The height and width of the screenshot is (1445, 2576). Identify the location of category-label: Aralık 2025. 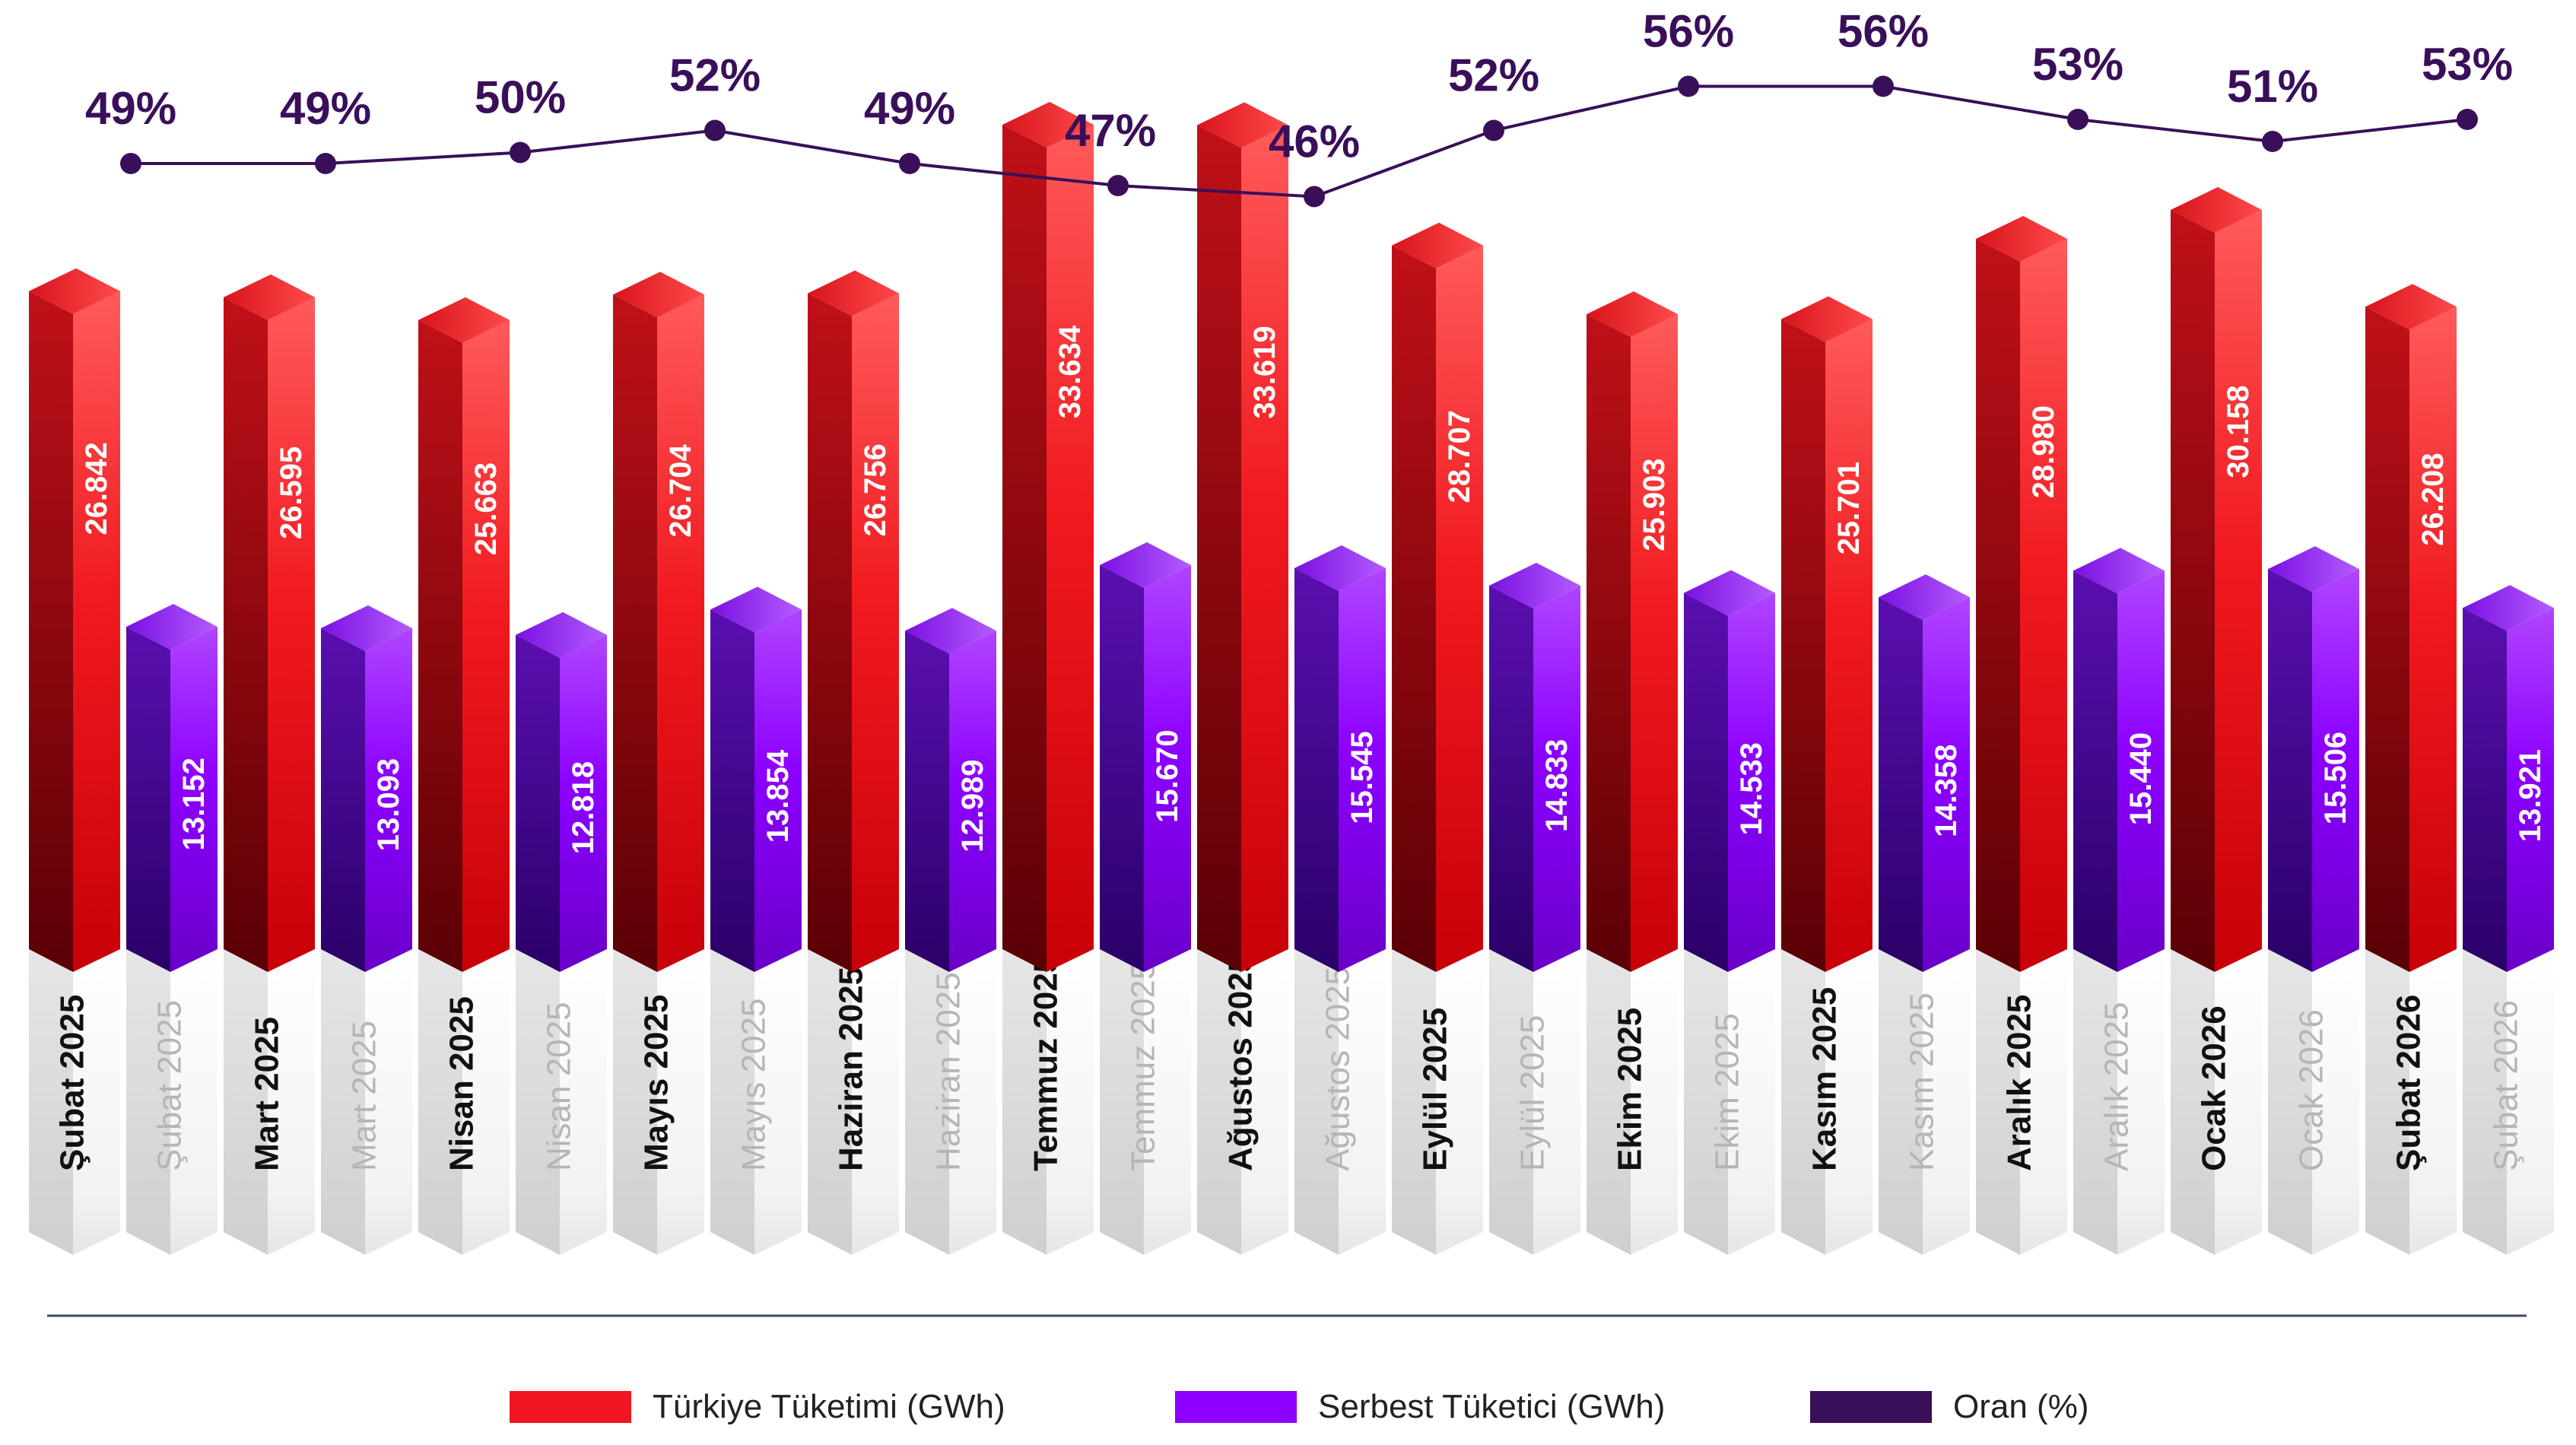
(2019, 1083).